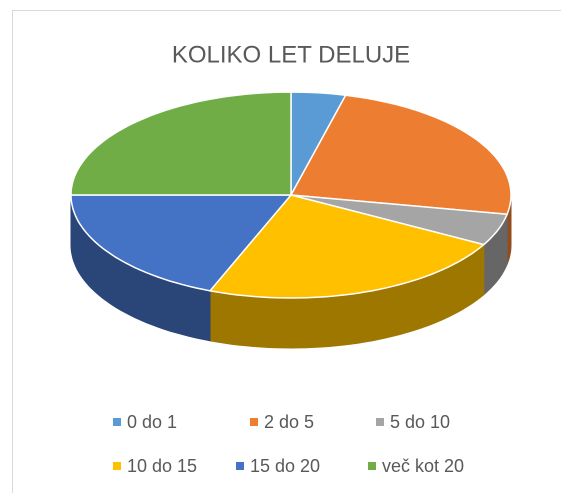 The width and height of the screenshot is (561, 493). Describe the element at coordinates (289, 422) in the screenshot. I see `legend-label: 2 do 5` at that location.